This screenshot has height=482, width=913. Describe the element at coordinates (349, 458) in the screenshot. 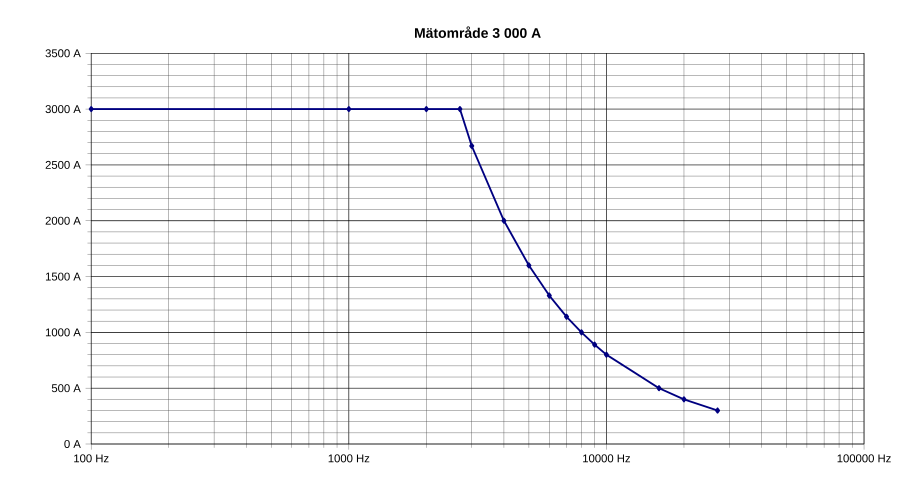

I see `x-tick-label: 1000 Hz` at that location.